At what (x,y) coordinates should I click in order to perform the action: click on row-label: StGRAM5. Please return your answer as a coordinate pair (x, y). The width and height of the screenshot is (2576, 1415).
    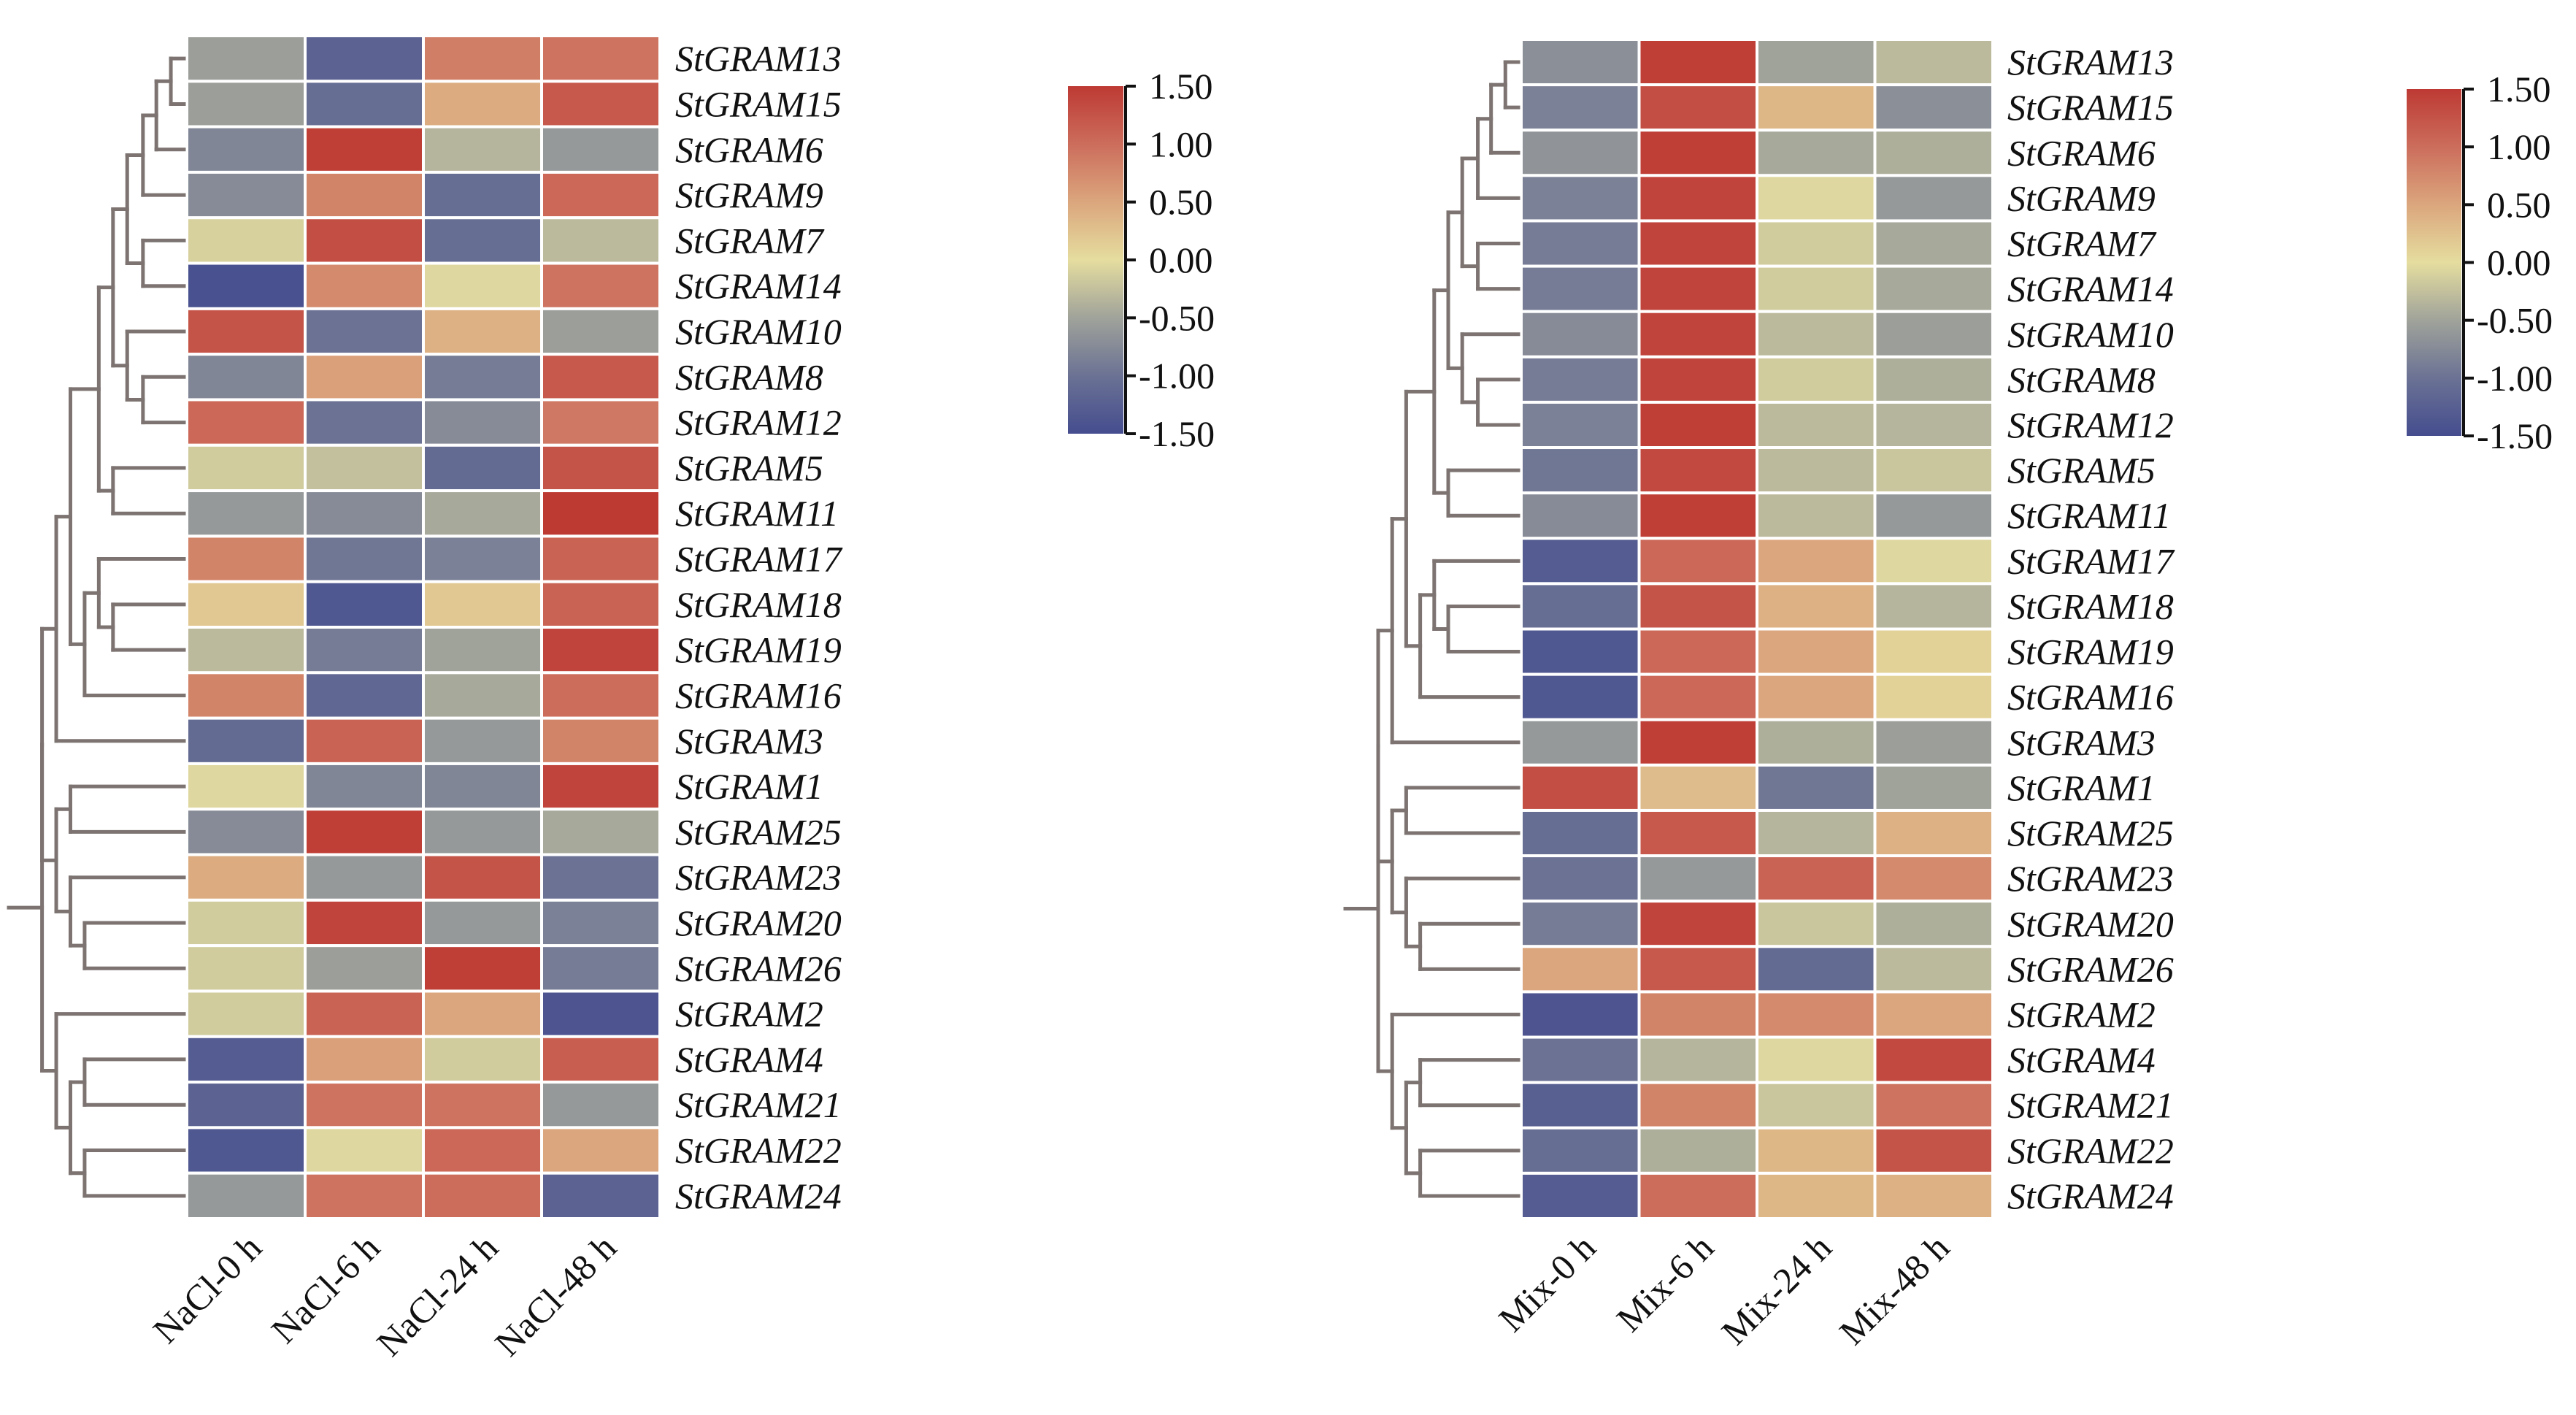
    Looking at the image, I should click on (2081, 471).